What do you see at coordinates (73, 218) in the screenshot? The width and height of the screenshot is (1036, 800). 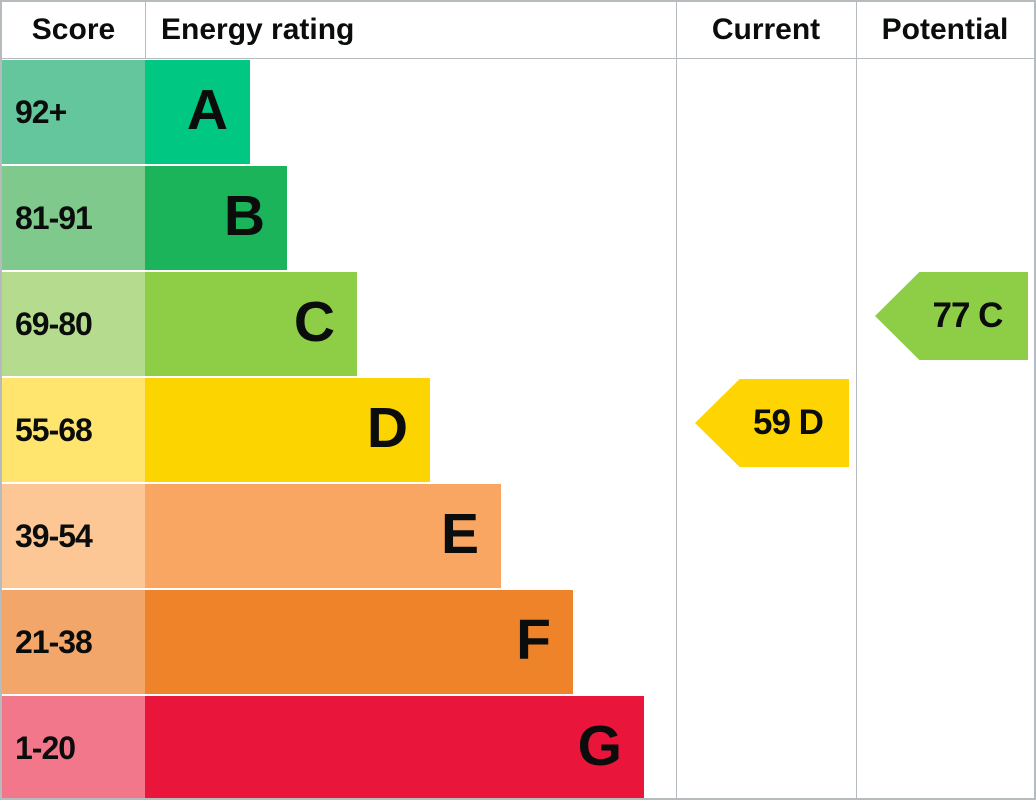 I see `score-range-b: 81-91` at bounding box center [73, 218].